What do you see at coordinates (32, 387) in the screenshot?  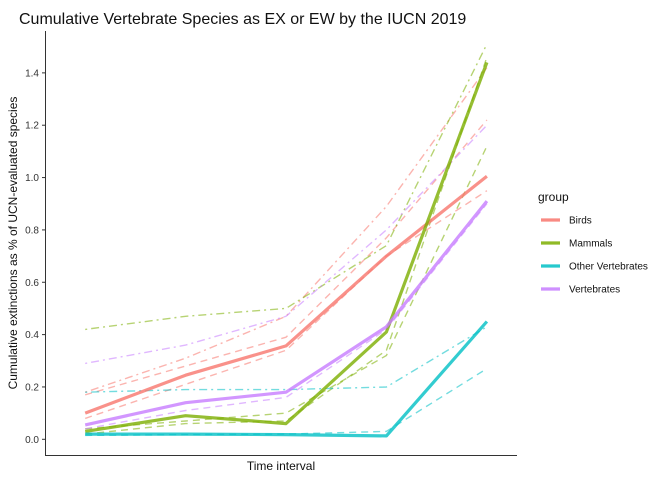 I see `y-tick-label: 0.2` at bounding box center [32, 387].